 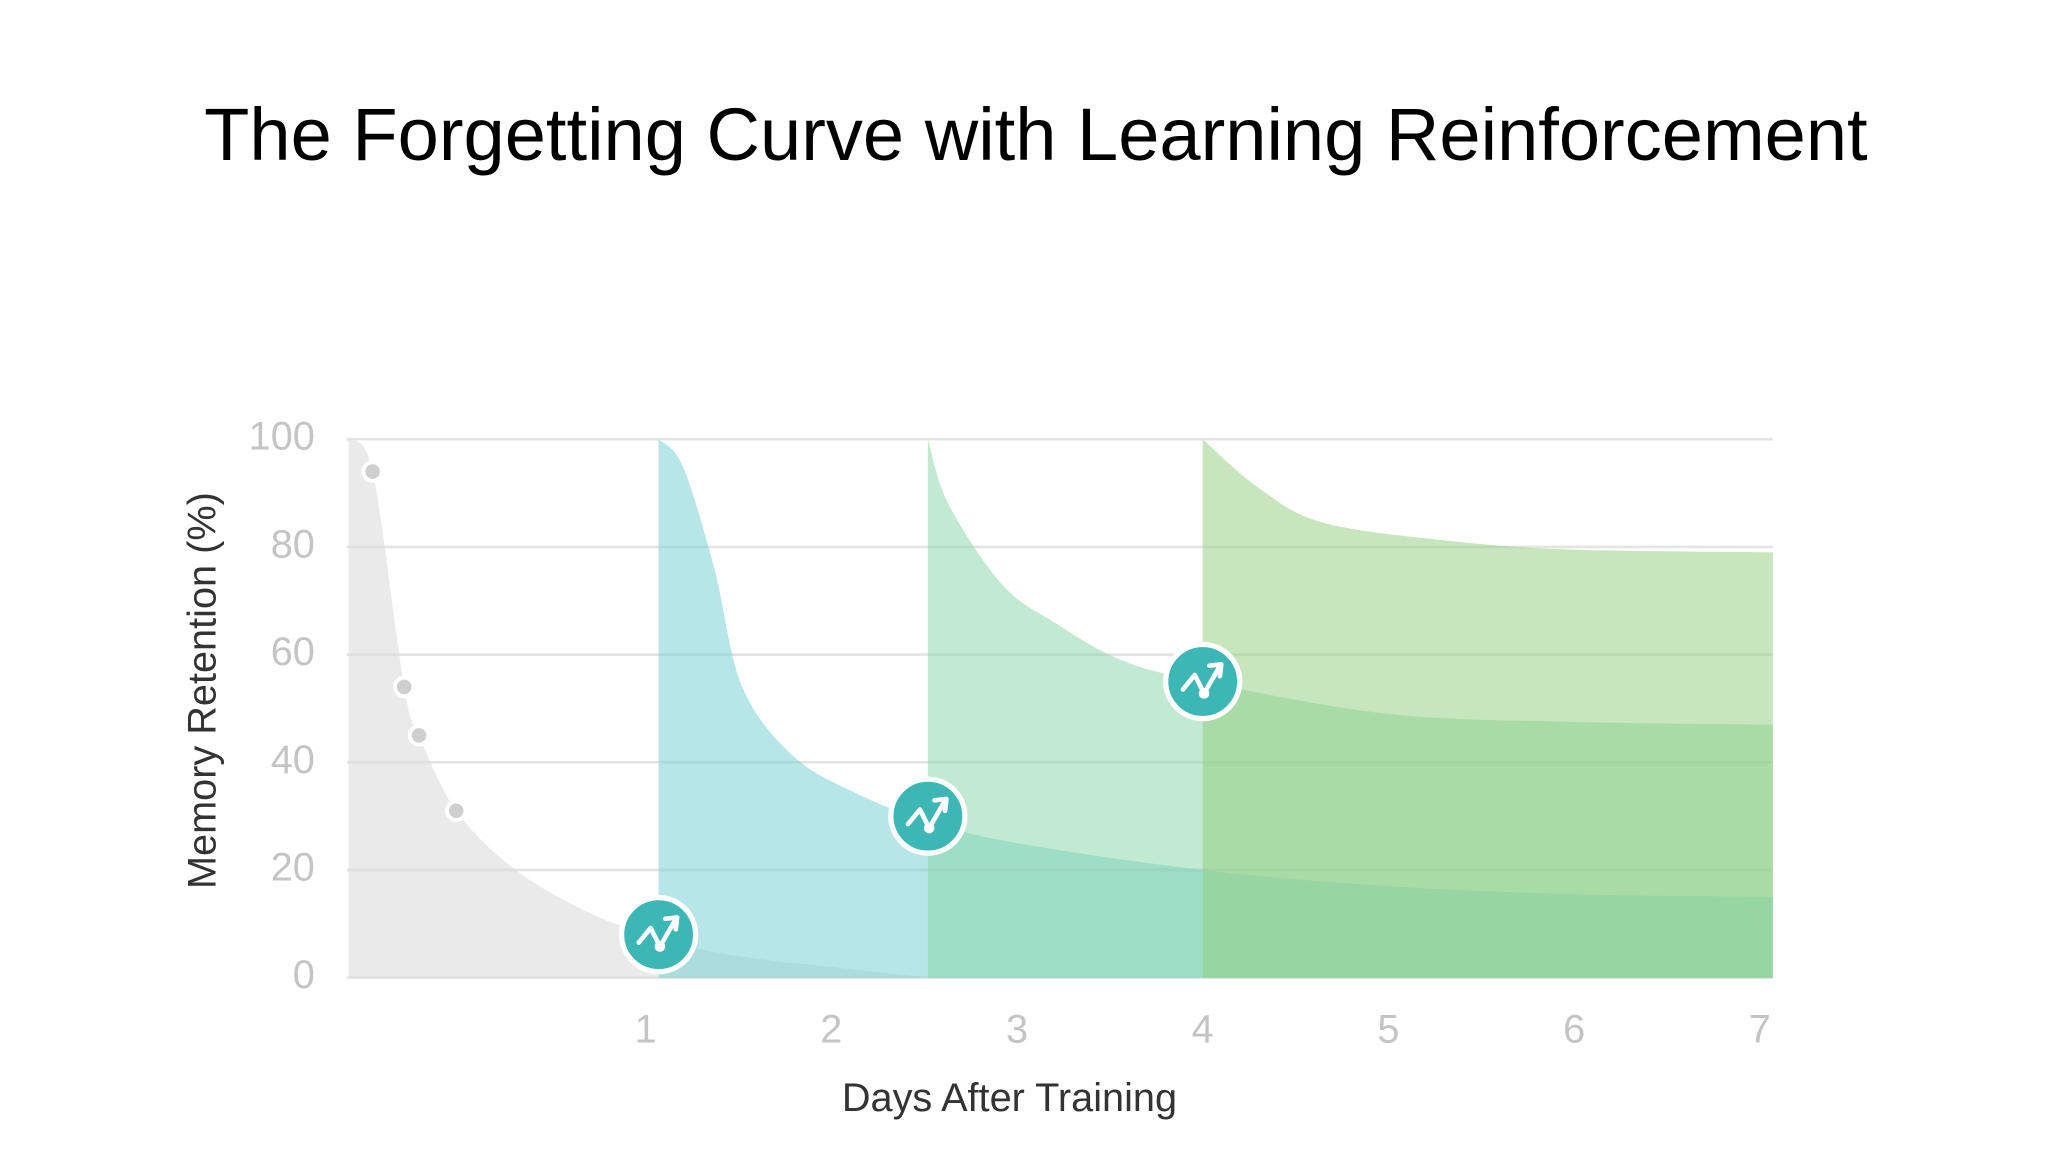 I want to click on y-tick-label: 100, so click(x=282, y=437).